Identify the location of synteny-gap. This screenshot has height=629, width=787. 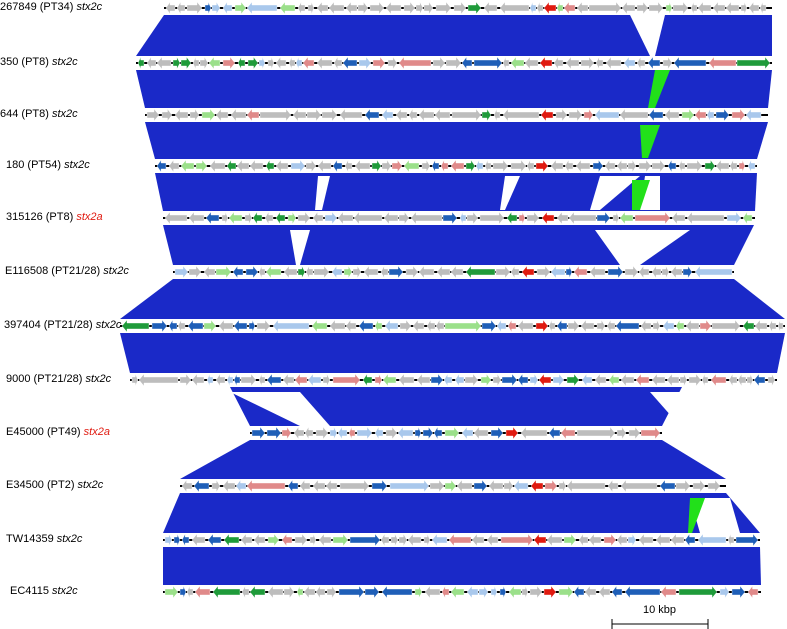
(675, 409).